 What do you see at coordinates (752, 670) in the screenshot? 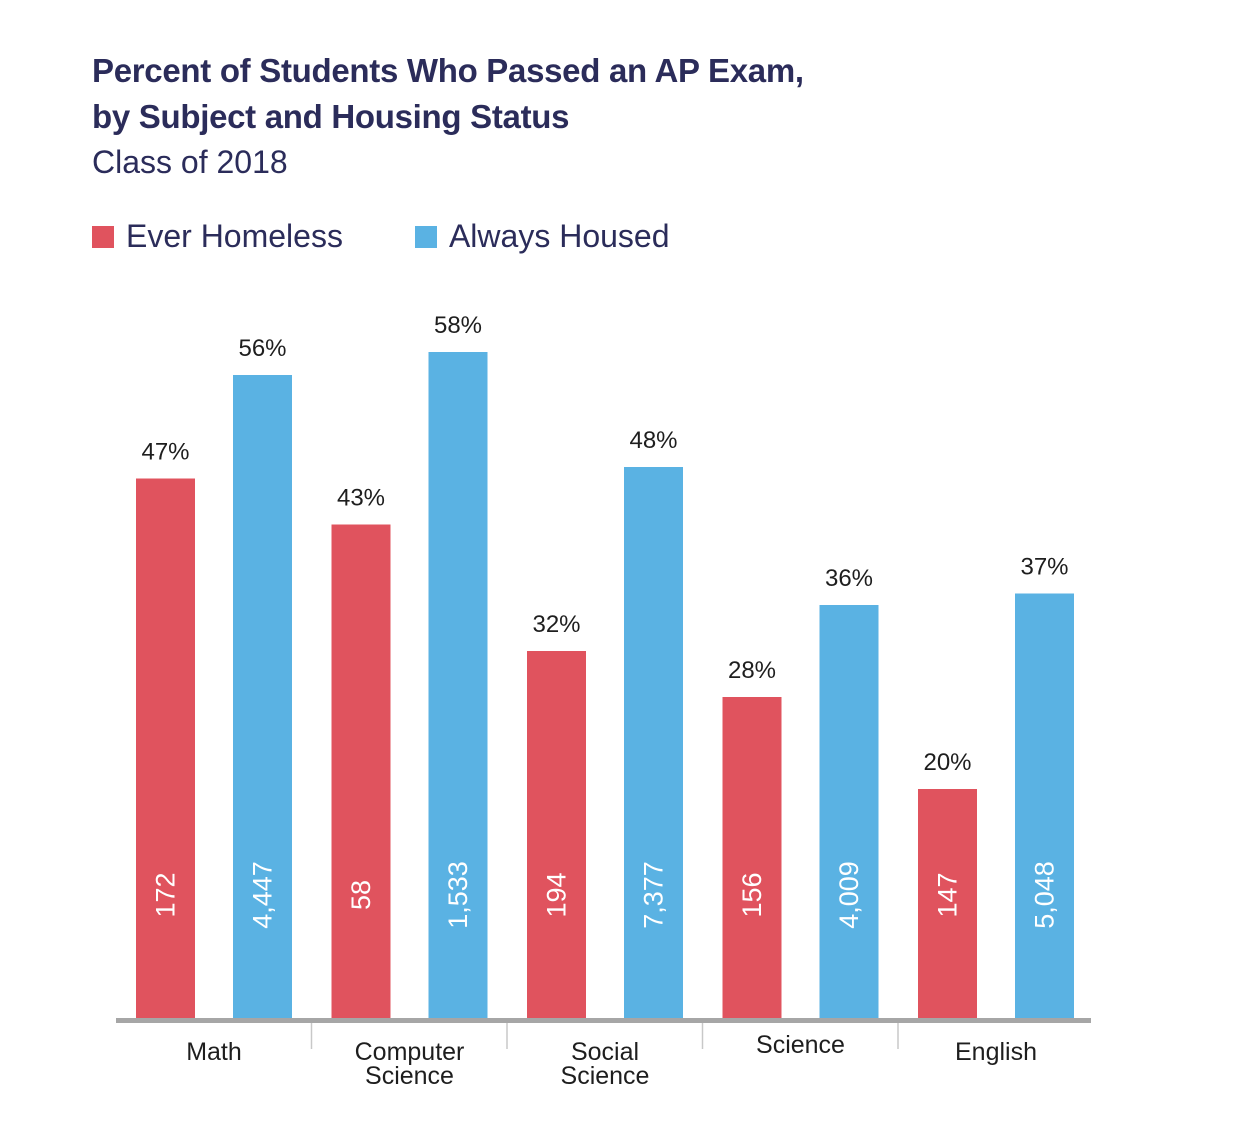
I see `value-label-ever-homeless-3: 28%` at bounding box center [752, 670].